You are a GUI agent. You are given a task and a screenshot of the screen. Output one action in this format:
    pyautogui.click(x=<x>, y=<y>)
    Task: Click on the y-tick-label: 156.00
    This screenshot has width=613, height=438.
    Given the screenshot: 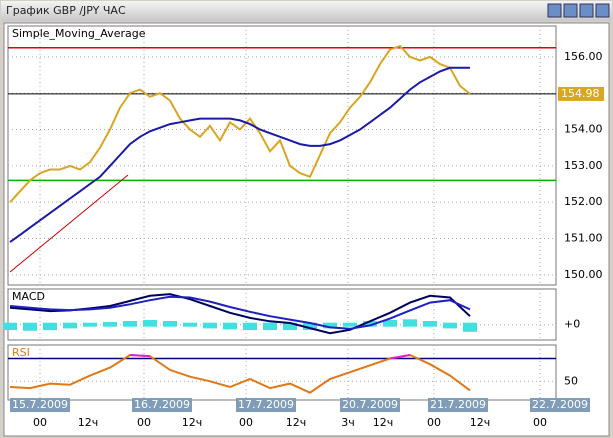 What is the action you would take?
    pyautogui.click(x=583, y=56)
    